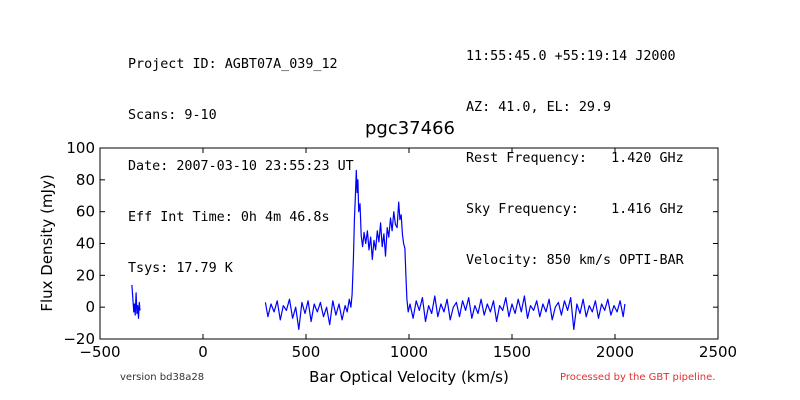 The height and width of the screenshot is (400, 800). I want to click on y-axis-label: Flux Density (mJy), so click(47, 242).